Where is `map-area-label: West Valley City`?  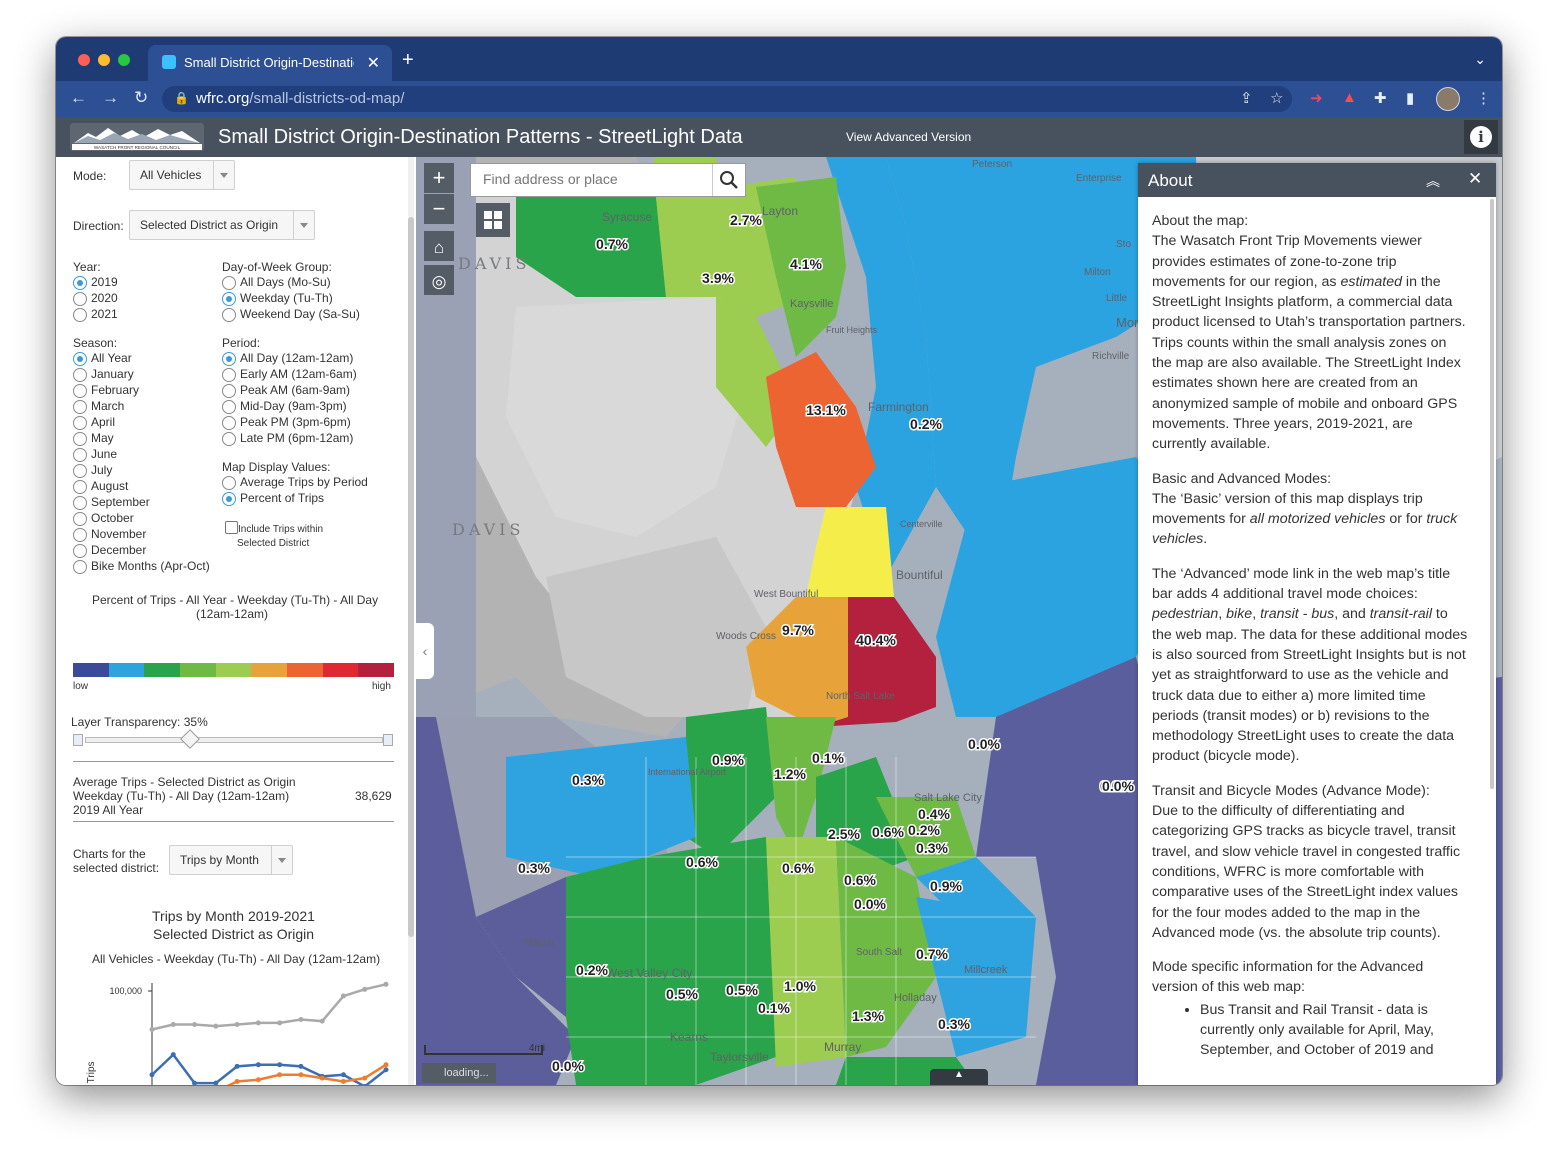 map-area-label: West Valley City is located at coordinates (649, 973).